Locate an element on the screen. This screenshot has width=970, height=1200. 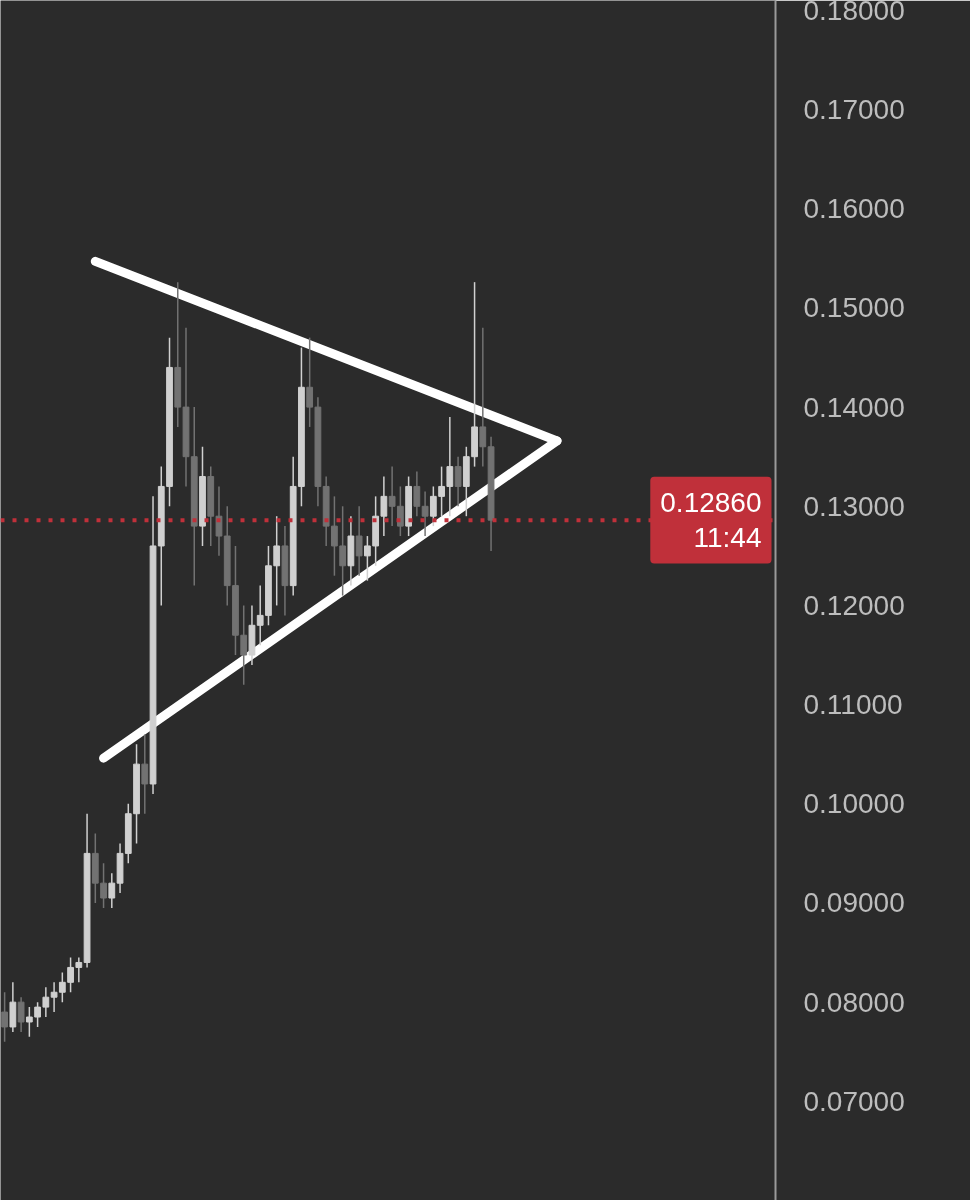
y-tick-label: 0.12000 is located at coordinates (854, 605).